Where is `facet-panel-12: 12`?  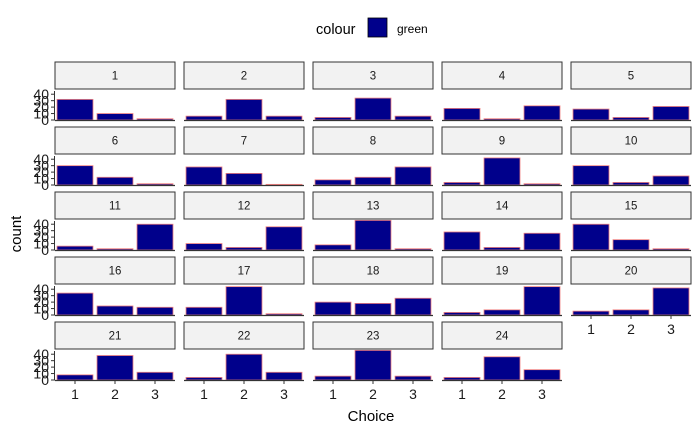 facet-panel-12: 12 is located at coordinates (244, 221).